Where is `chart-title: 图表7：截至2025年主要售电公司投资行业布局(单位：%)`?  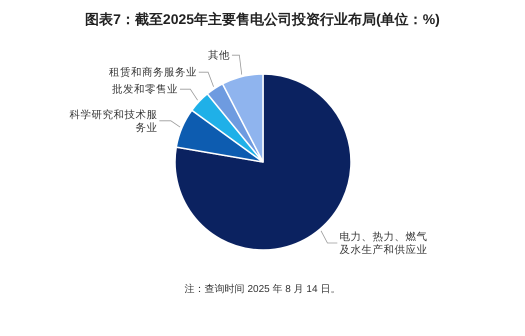 chart-title: 图表7：截至2025年主要售电公司投资行业布局(单位：%) is located at coordinates (262, 19).